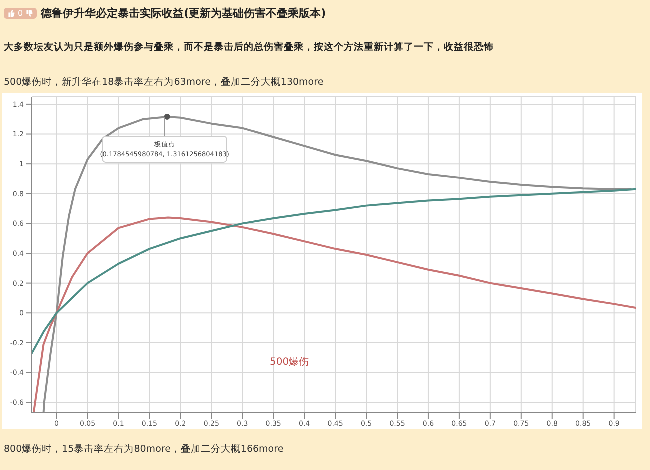 This screenshot has width=650, height=470. Describe the element at coordinates (164, 83) in the screenshot. I see `text: 500爆伤时，新升华在18暴击率左右为63more，叠加二分大概130more` at that location.